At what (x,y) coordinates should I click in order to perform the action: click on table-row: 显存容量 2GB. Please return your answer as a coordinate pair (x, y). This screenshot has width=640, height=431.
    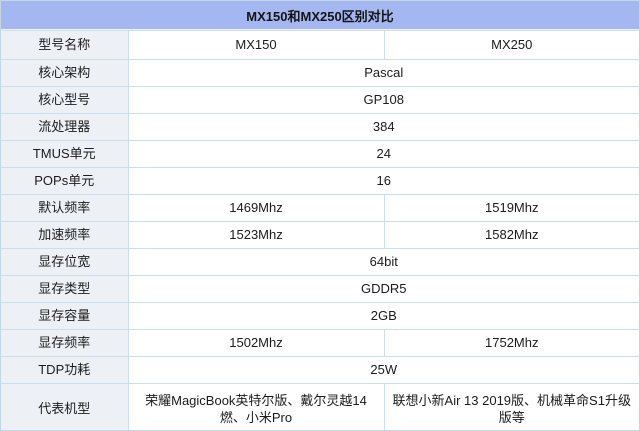
    Looking at the image, I should click on (320, 316).